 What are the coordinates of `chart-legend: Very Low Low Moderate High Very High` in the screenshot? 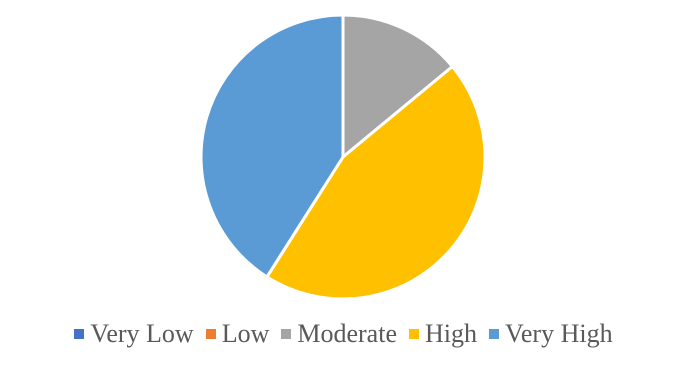 It's located at (343, 334).